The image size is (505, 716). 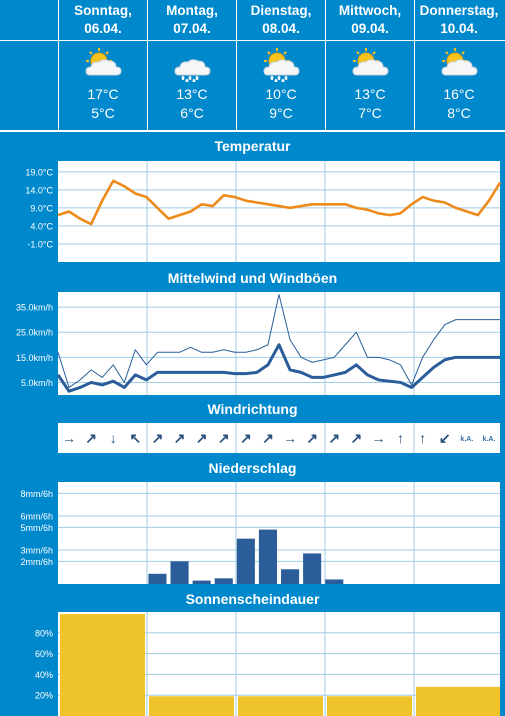 I want to click on sunshine-y-tick-label: 60%, so click(x=44, y=654).